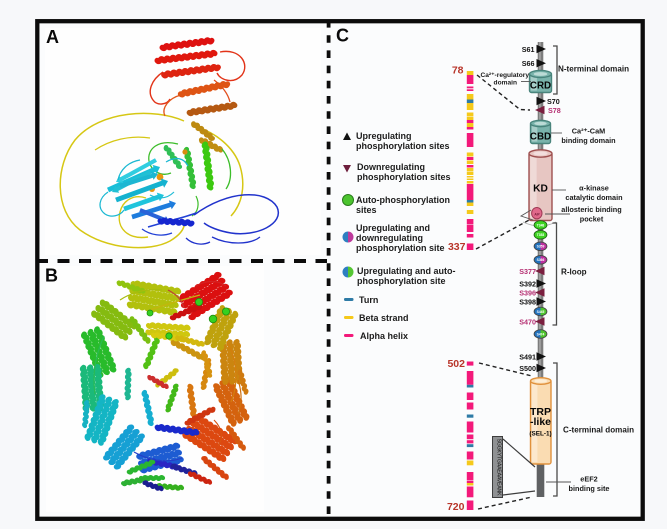  What do you see at coordinates (588, 140) in the screenshot?
I see `svg-text: binding domain` at bounding box center [588, 140].